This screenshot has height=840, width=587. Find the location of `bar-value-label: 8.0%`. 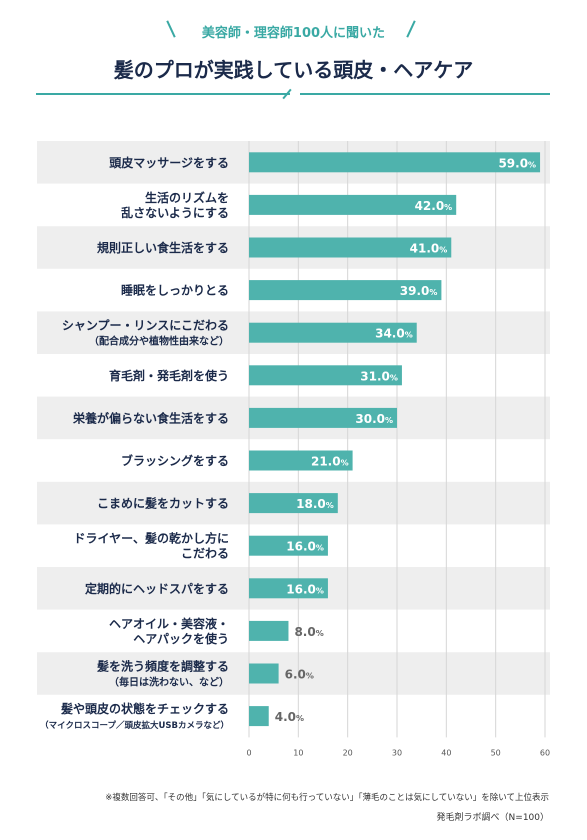

bar-value-label: 8.0% is located at coordinates (308, 632).